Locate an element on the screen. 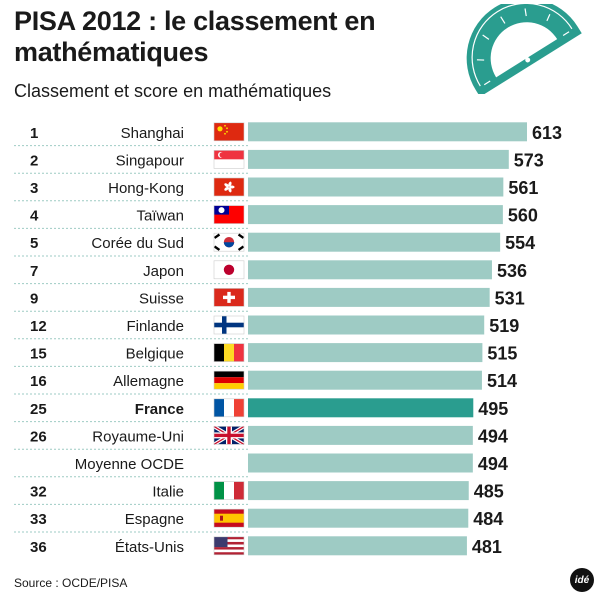 This screenshot has height=600, width=600. country-label: Italie is located at coordinates (168, 492).